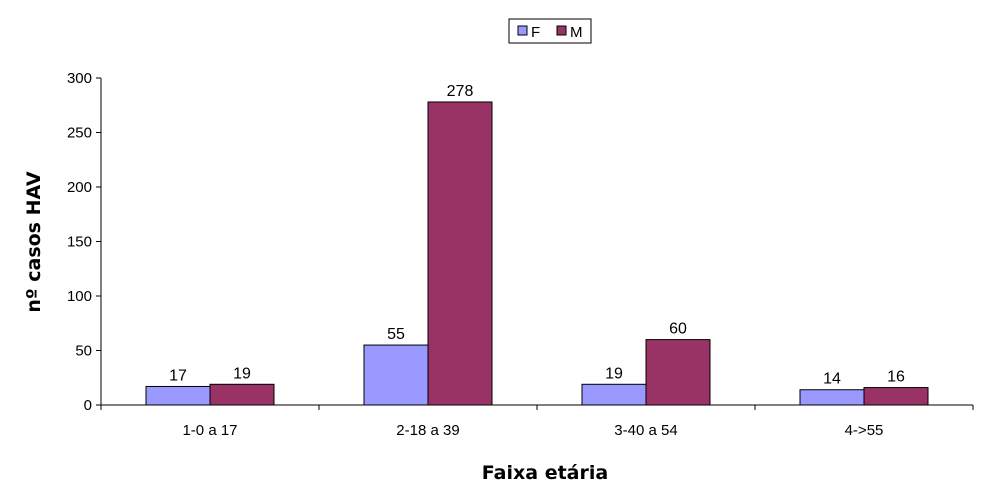 This screenshot has height=485, width=984. Describe the element at coordinates (550, 31) in the screenshot. I see `legend: F M` at that location.